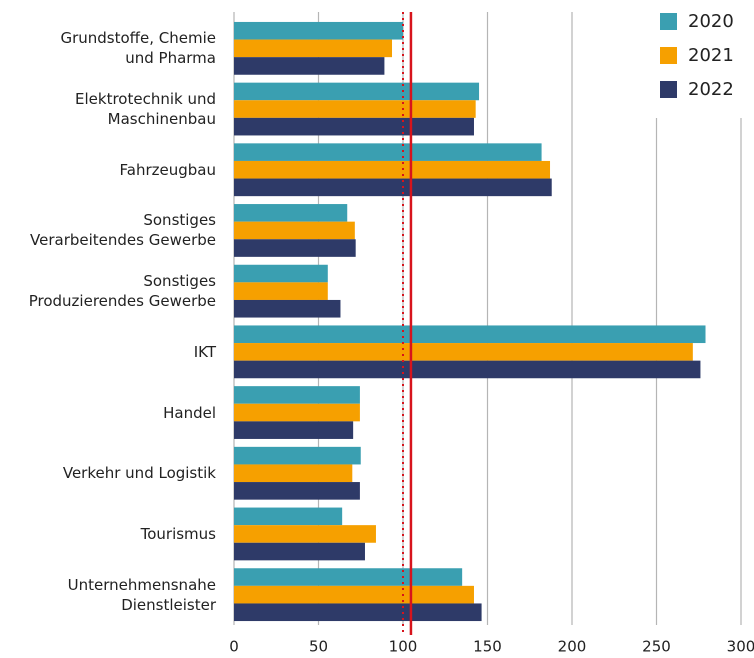 Image resolution: width=754 pixels, height=658 pixels. Describe the element at coordinates (204, 351) in the screenshot. I see `y-tick-label: IKT` at that location.